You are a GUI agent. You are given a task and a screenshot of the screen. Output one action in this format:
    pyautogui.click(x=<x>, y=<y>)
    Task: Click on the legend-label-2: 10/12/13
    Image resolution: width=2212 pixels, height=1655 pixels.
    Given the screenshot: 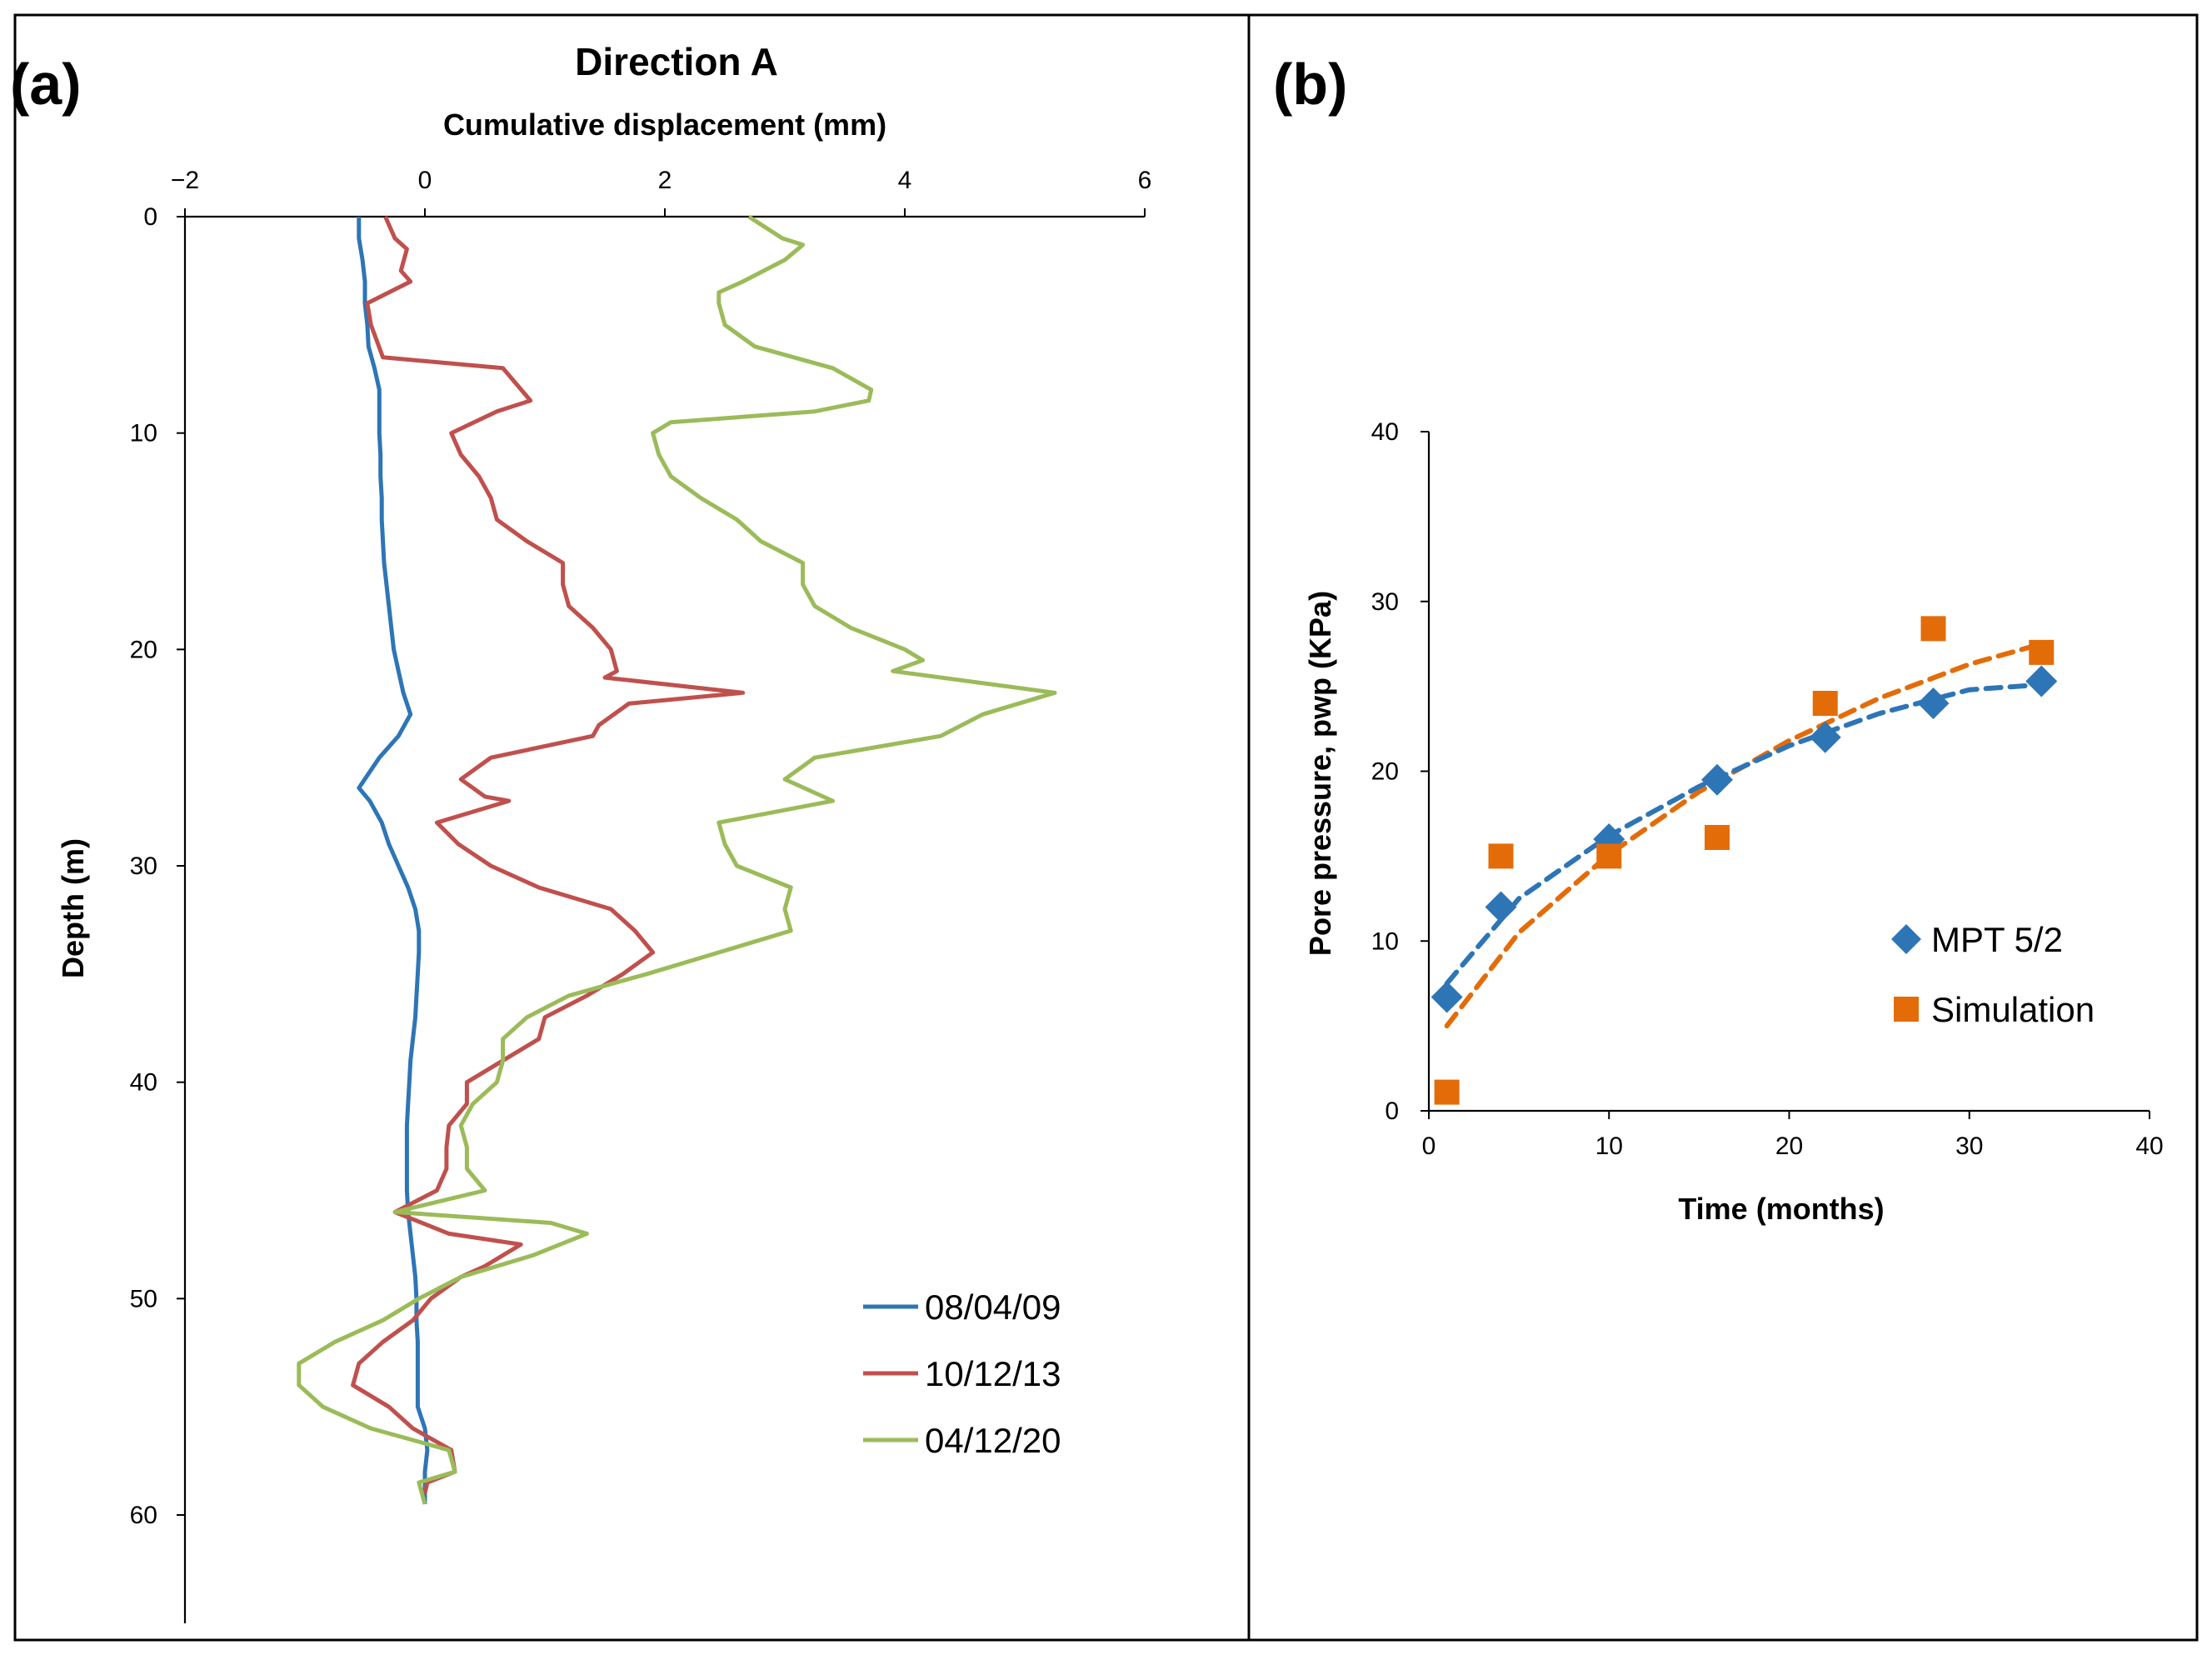 What is the action you would take?
    pyautogui.click(x=993, y=1373)
    